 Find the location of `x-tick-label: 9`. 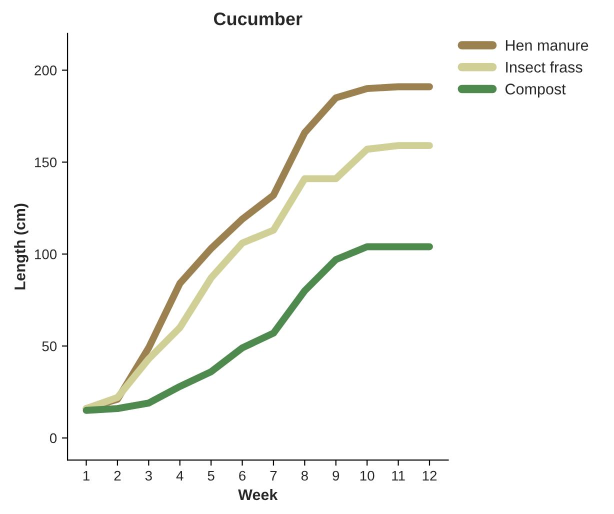

x-tick-label: 9 is located at coordinates (336, 475).